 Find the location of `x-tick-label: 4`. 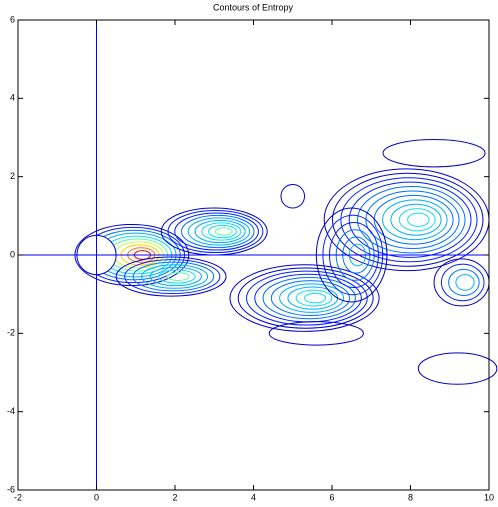

x-tick-label: 4 is located at coordinates (253, 497).